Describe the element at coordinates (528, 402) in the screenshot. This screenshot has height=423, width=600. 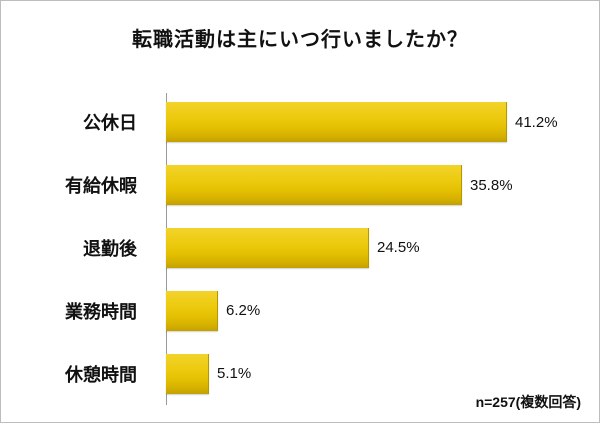
I see `sample-size-note: n=257(複数回答)` at that location.